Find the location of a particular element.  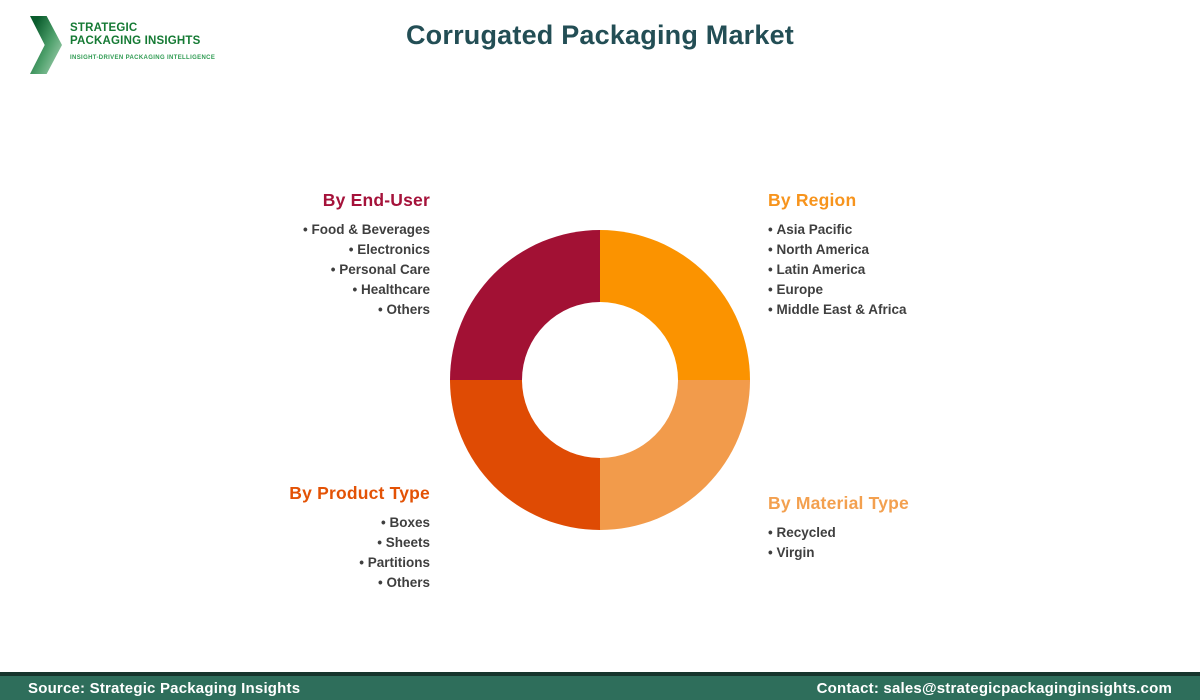

segment-item: Electronics is located at coordinates (366, 250).